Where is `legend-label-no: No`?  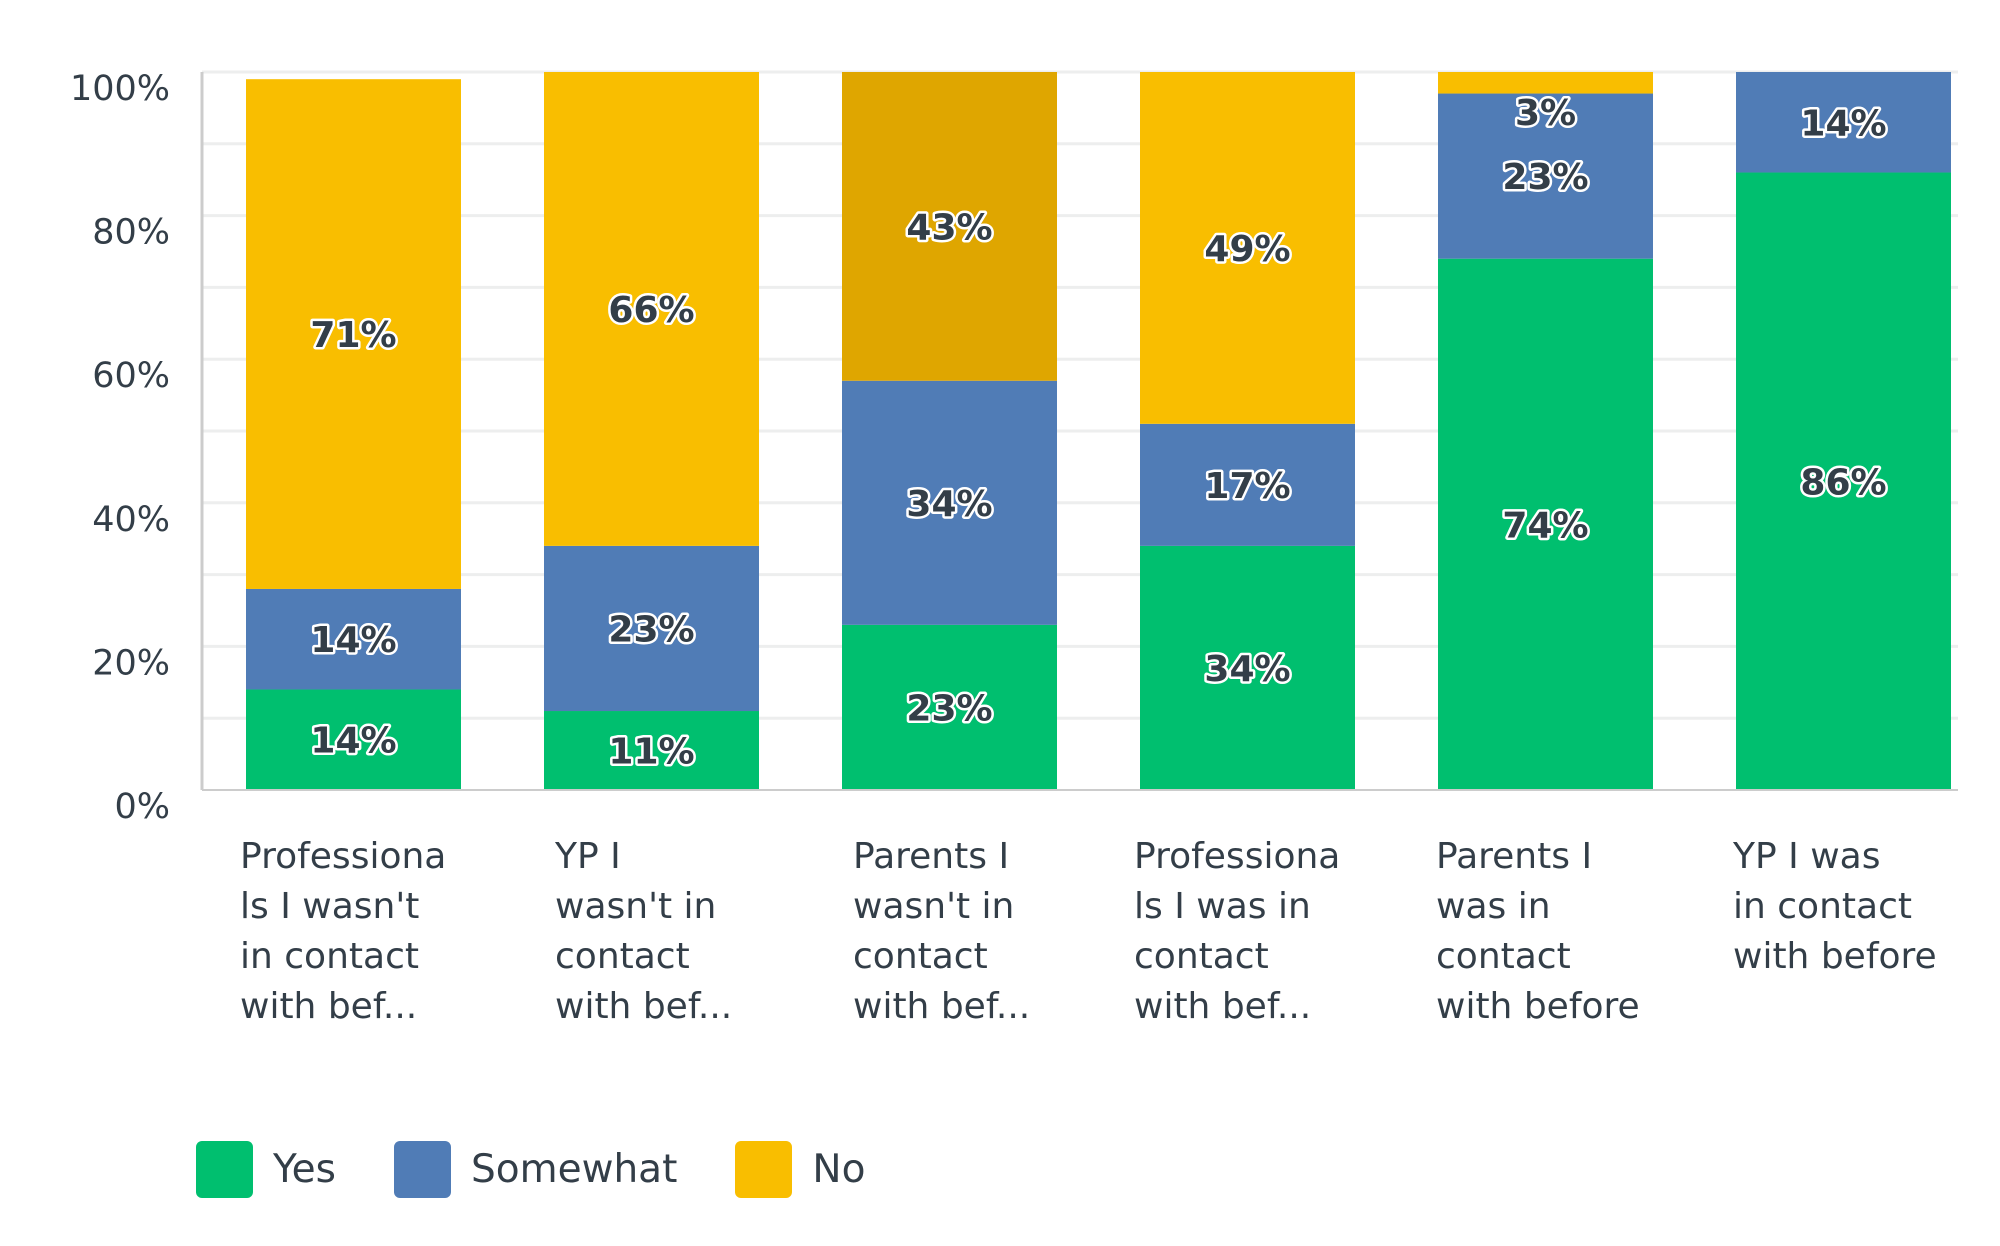 legend-label-no: No is located at coordinates (839, 1169).